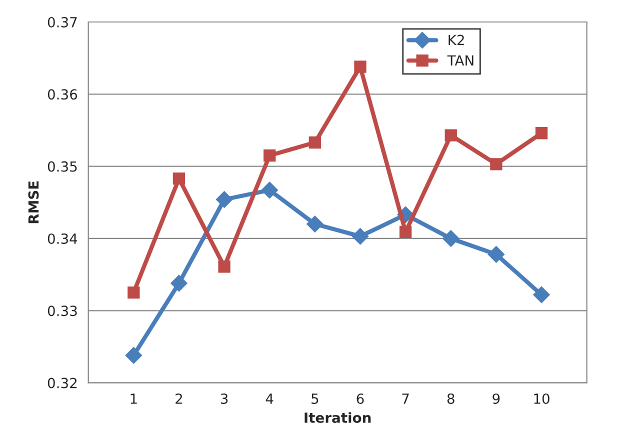 The image size is (631, 440). I want to click on x-tick-label: 3, so click(224, 398).